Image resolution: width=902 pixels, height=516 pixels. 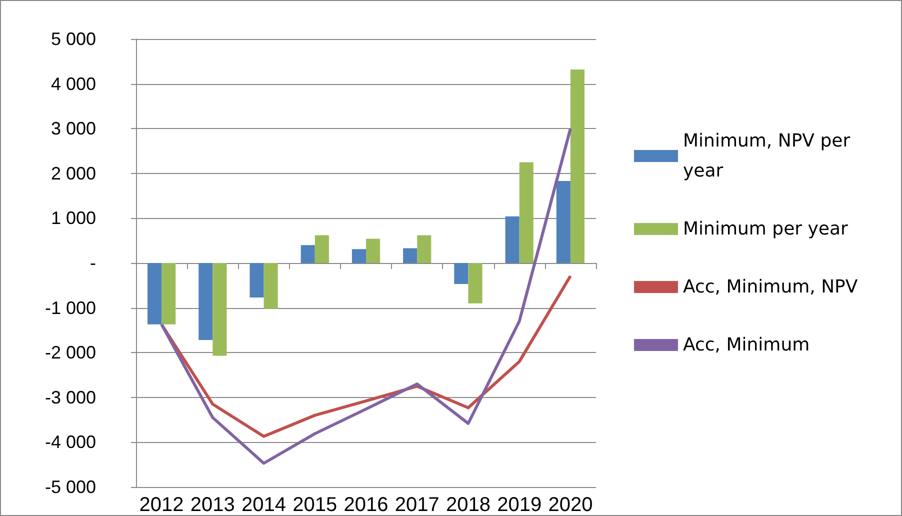 What do you see at coordinates (73, 128) in the screenshot?
I see `y-tick-label: 3 000` at bounding box center [73, 128].